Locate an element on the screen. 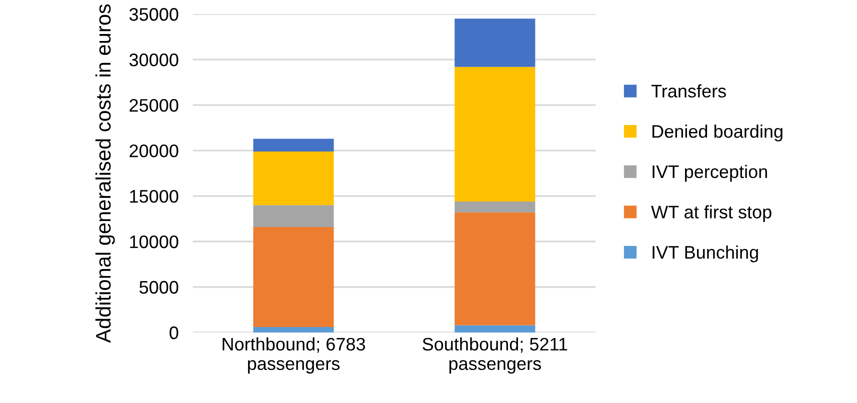 Image resolution: width=857 pixels, height=403 pixels. legend-label: IVT Bunching is located at coordinates (705, 253).